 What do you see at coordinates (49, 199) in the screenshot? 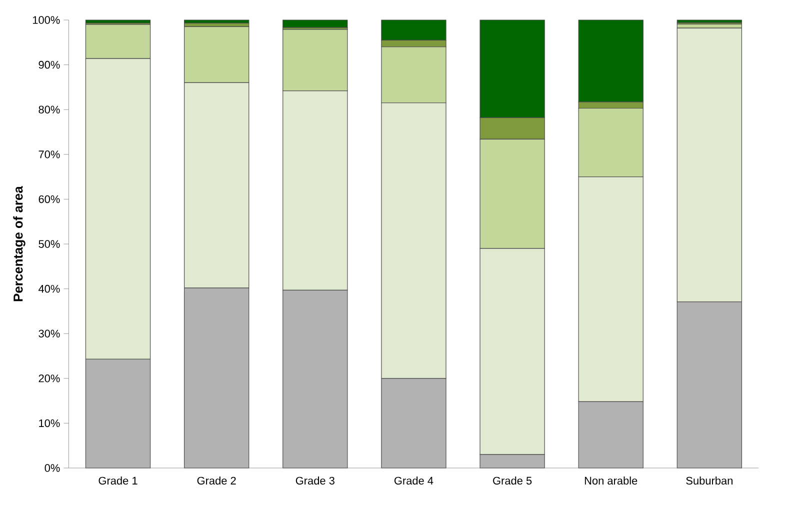
I see `y-tick-label: 60%` at bounding box center [49, 199].